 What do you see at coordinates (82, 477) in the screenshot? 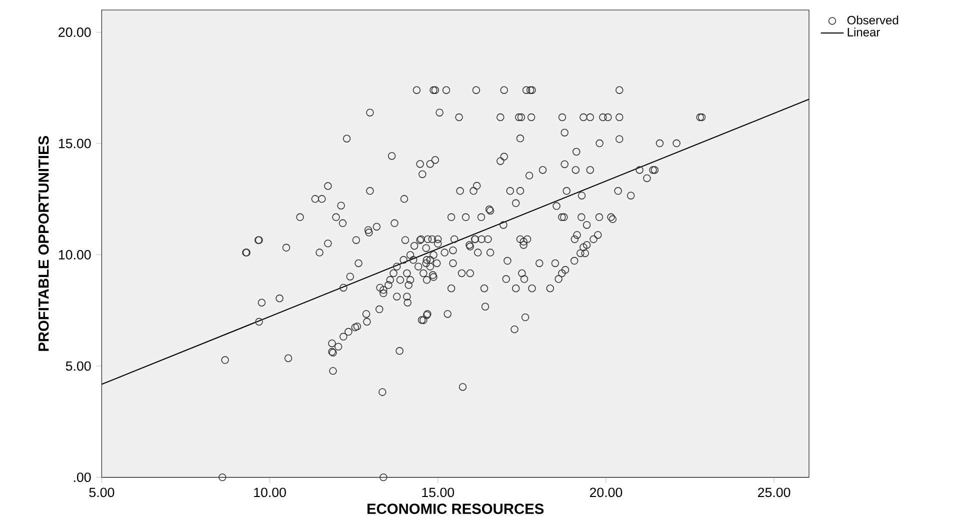
I see `y-tick-label: .00` at bounding box center [82, 477].